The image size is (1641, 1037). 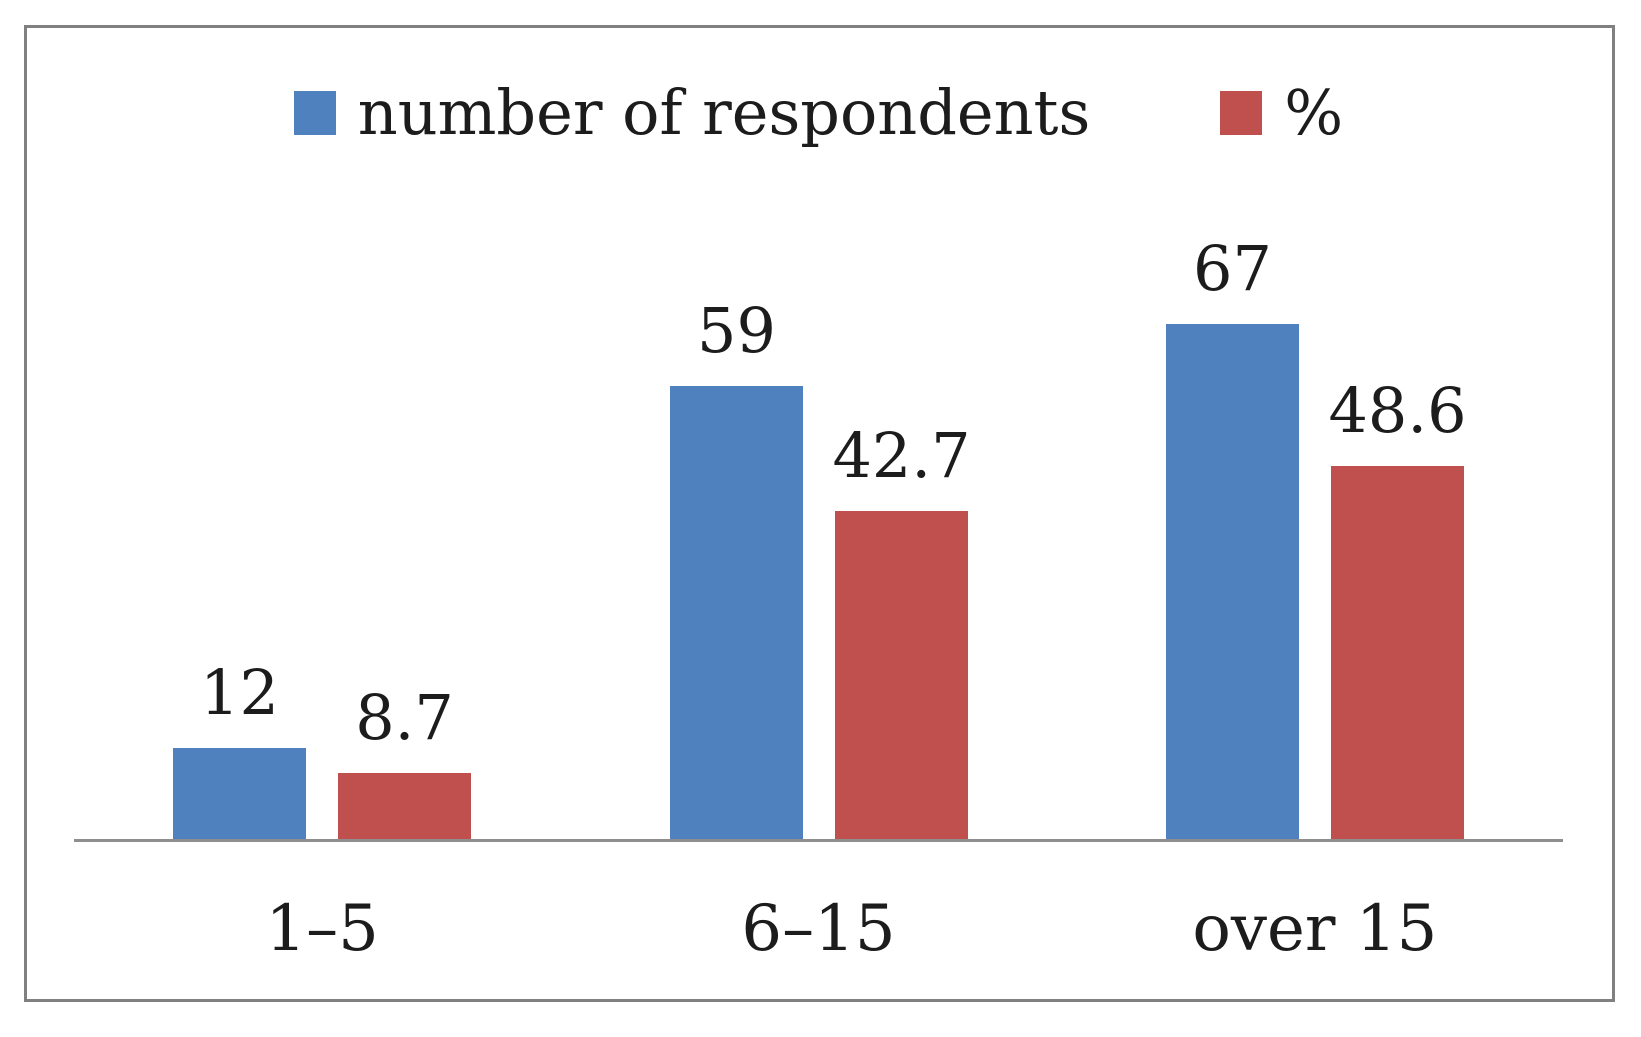 I want to click on x-axis-labels: 1–5 6–15 over 15, so click(x=818, y=932).